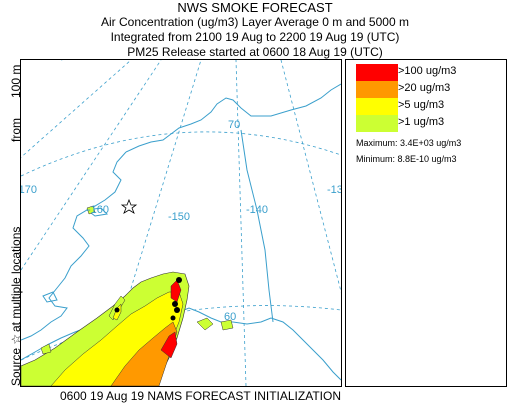 The image size is (509, 403). I want to click on legend-item-1: >1 ug/m3, so click(426, 123).